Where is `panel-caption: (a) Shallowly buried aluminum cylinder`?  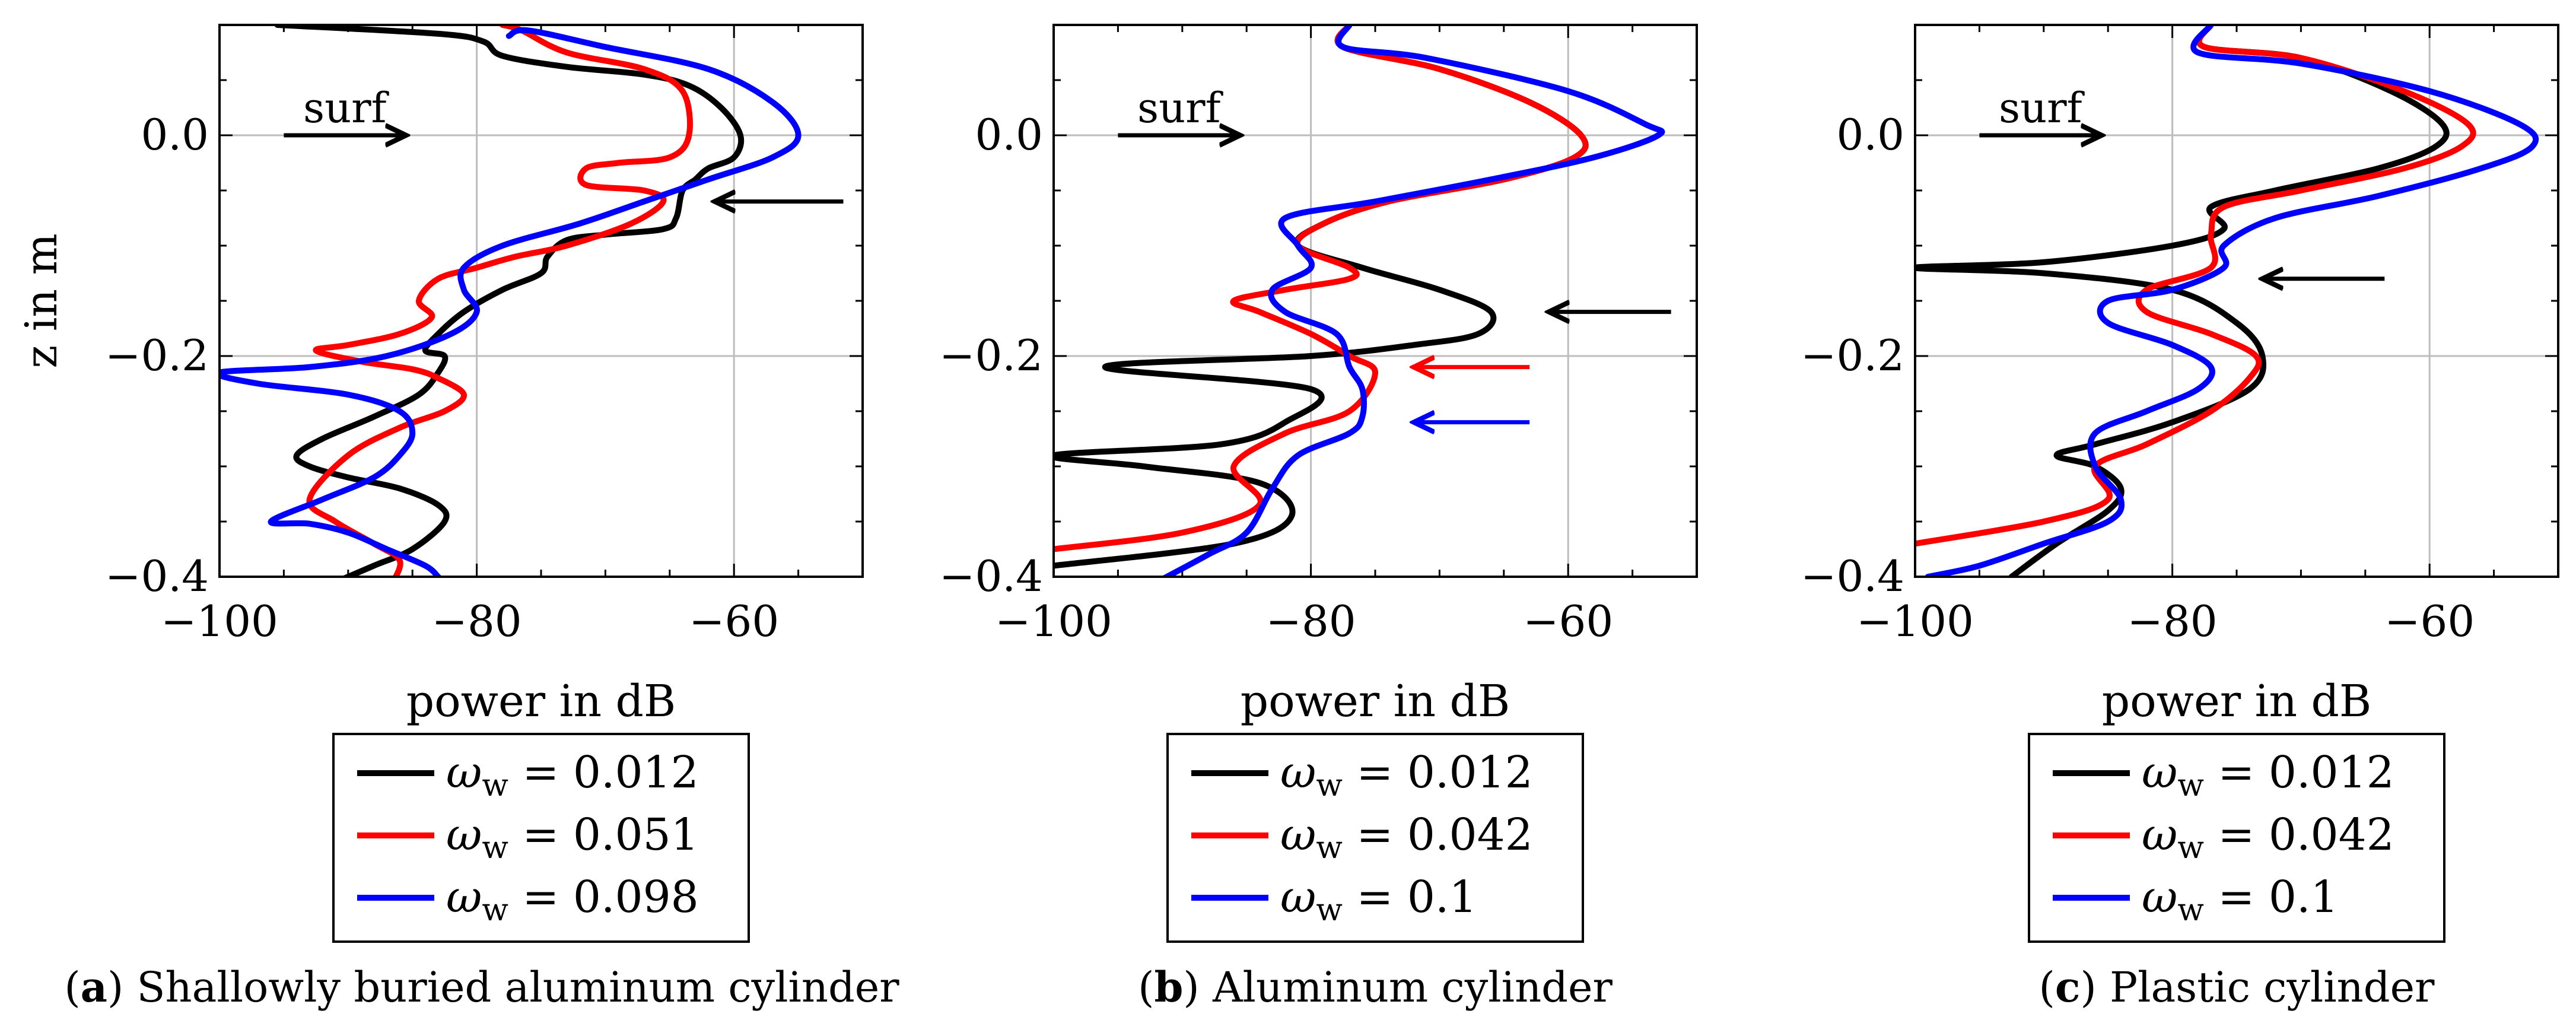
panel-caption: (a) Shallowly buried aluminum cylinder is located at coordinates (481, 987).